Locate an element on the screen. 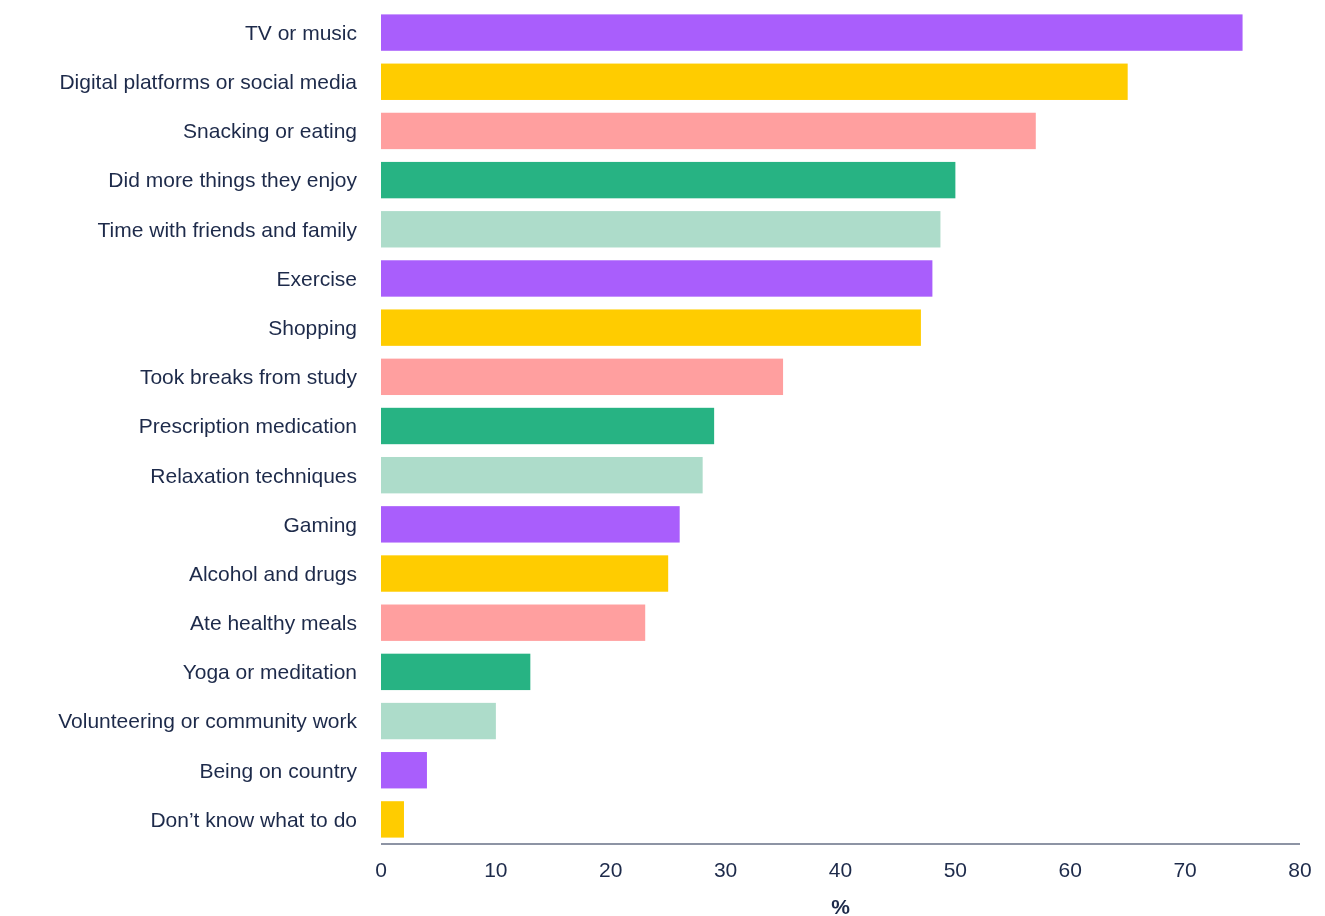 The image size is (1325, 916). y-tick-label: Time with friends and family is located at coordinates (227, 229).